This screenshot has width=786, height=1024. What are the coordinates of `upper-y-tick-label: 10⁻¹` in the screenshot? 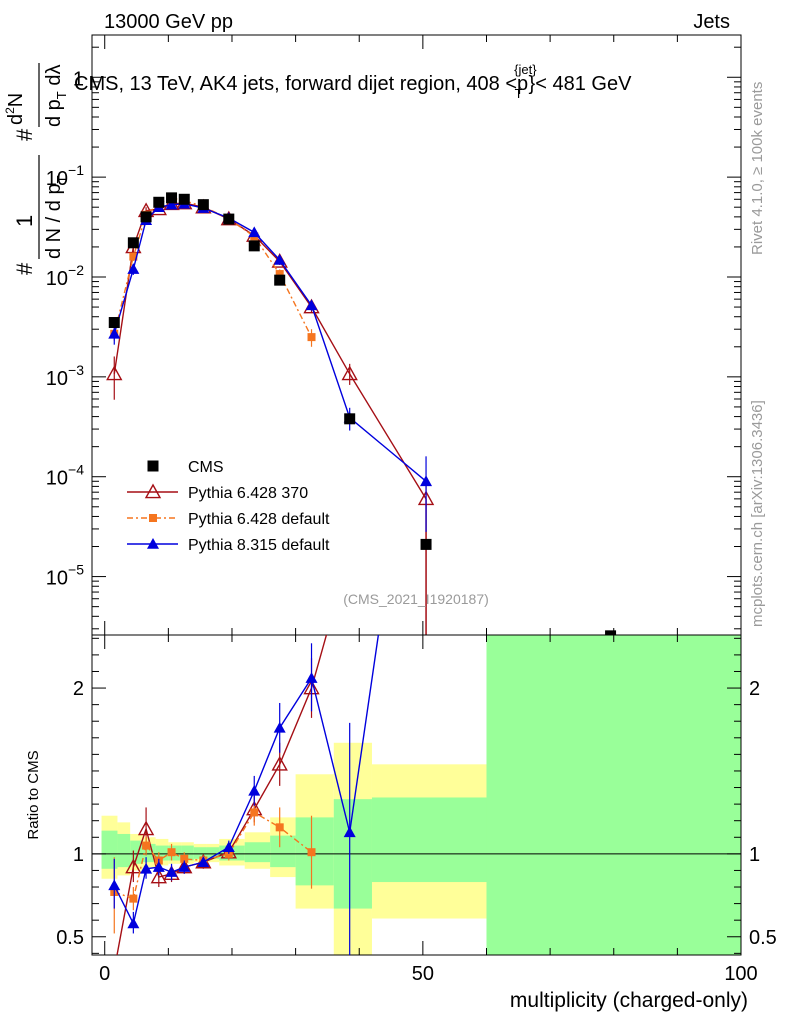 It's located at (65, 176).